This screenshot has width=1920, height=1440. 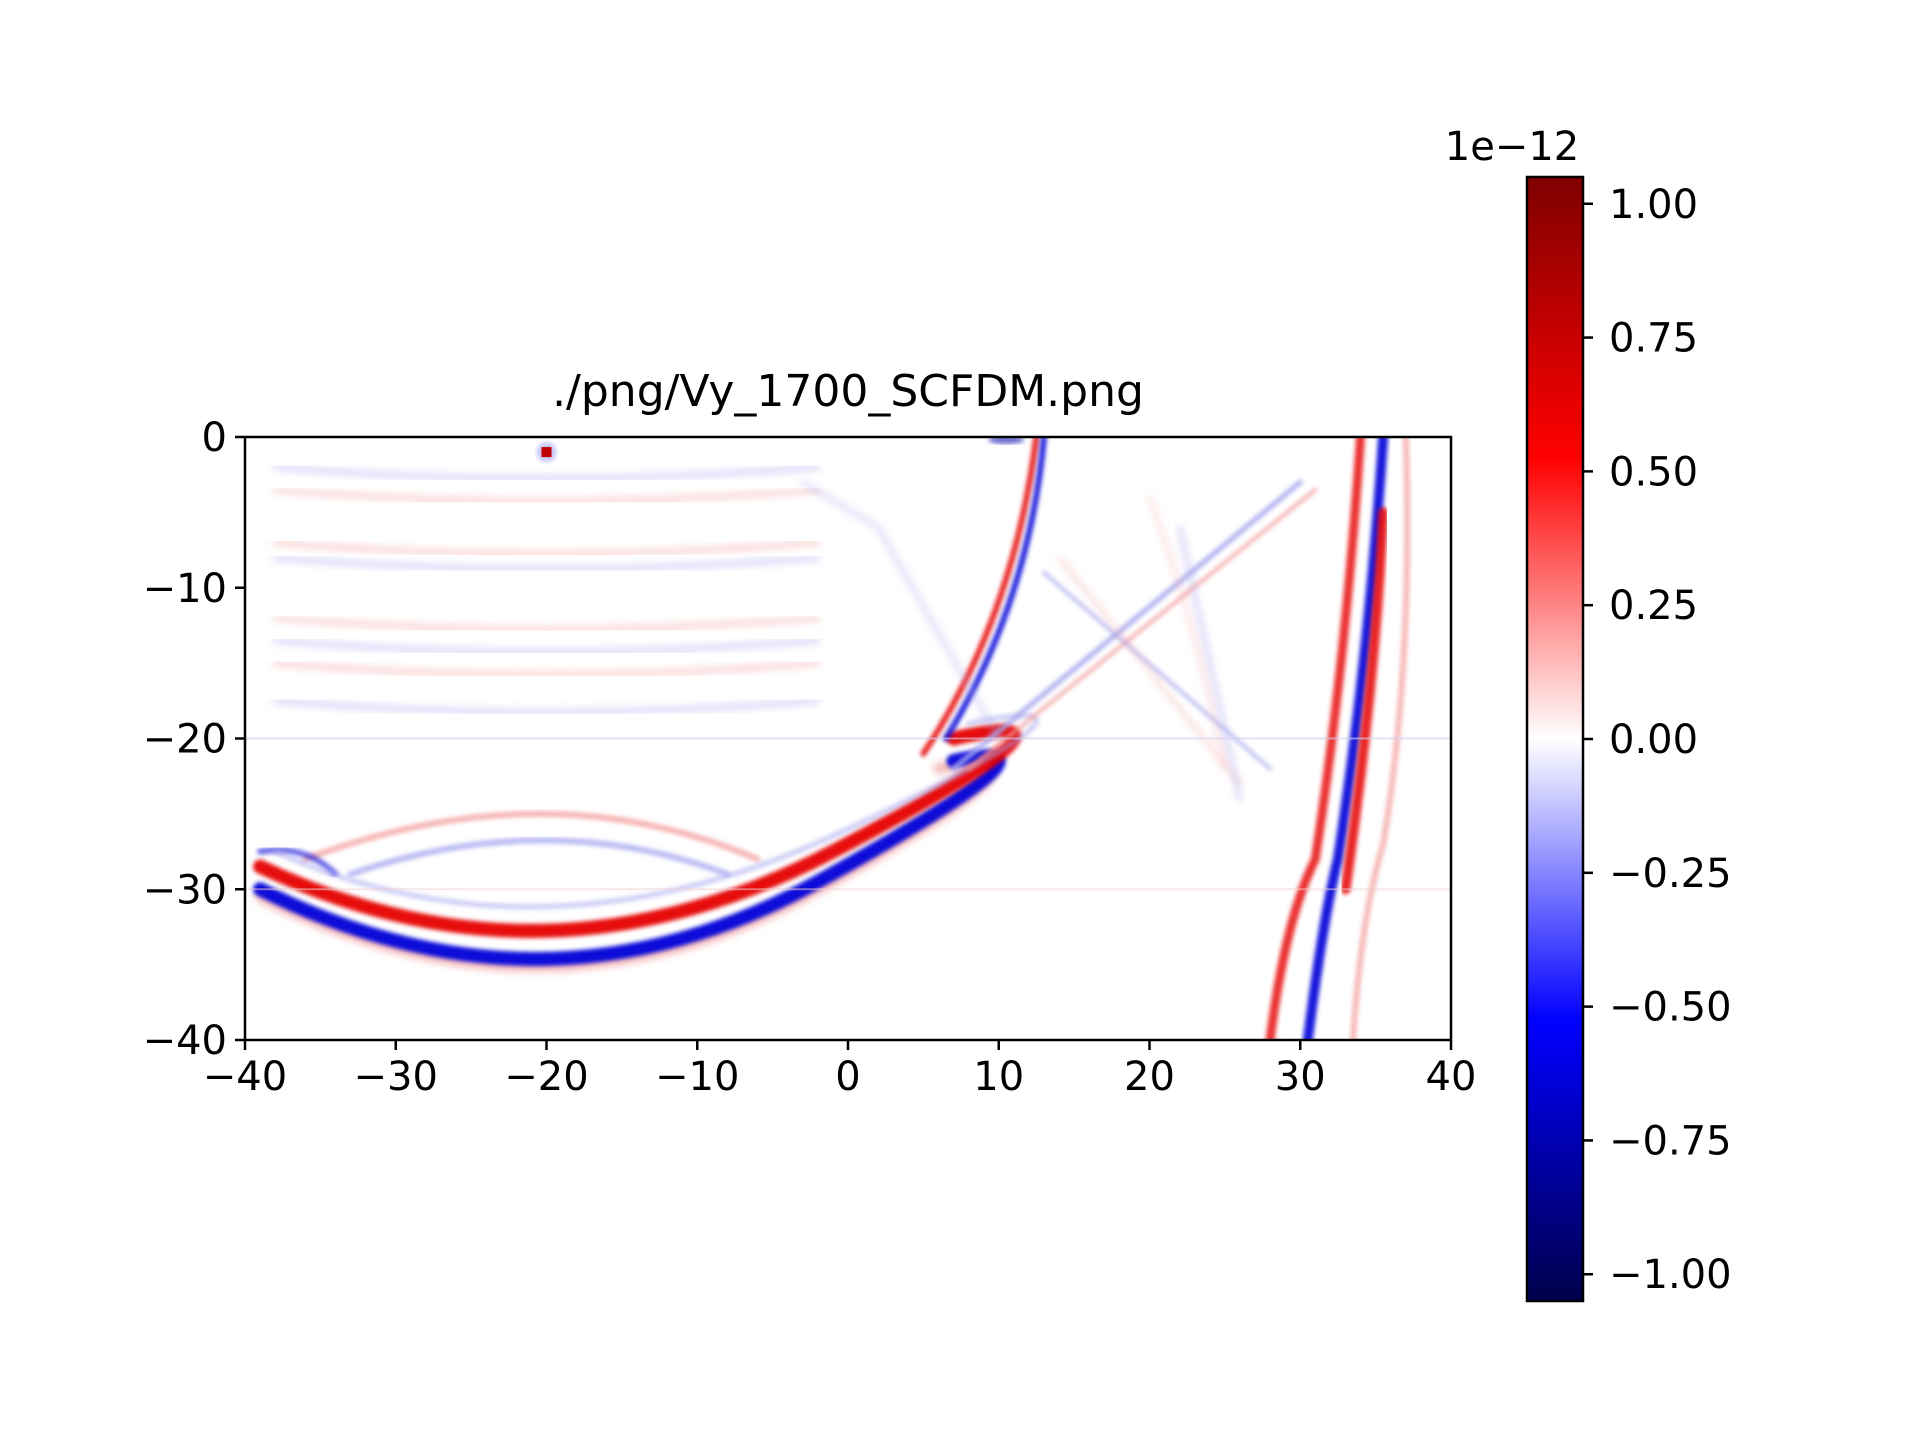 What do you see at coordinates (185, 1041) in the screenshot?
I see `y-tick-label: −40` at bounding box center [185, 1041].